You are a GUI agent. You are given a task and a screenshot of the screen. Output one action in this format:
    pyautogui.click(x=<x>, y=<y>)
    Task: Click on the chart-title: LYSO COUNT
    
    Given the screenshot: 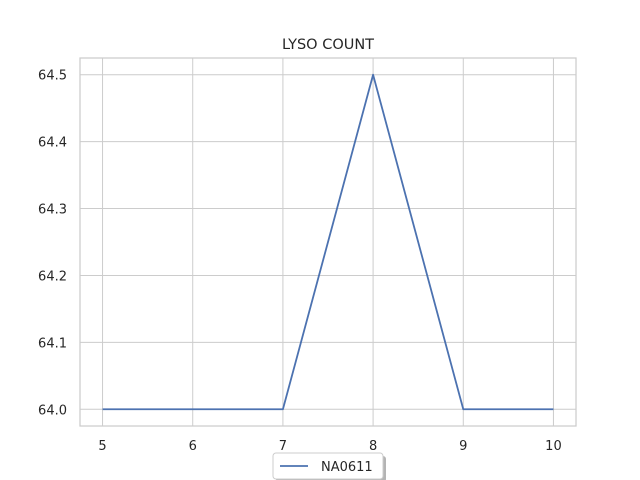 What is the action you would take?
    pyautogui.click(x=328, y=45)
    